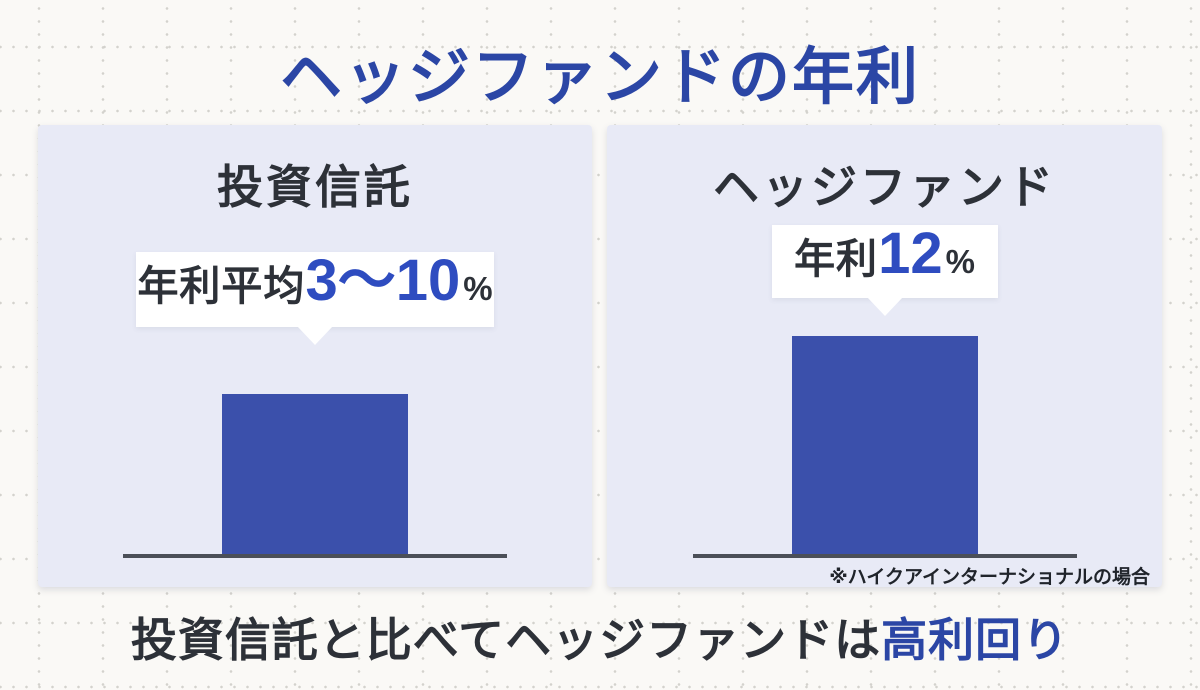 The image size is (1200, 690). Describe the element at coordinates (315, 187) in the screenshot. I see `panel-title-investment-trust: 投資信託` at that location.